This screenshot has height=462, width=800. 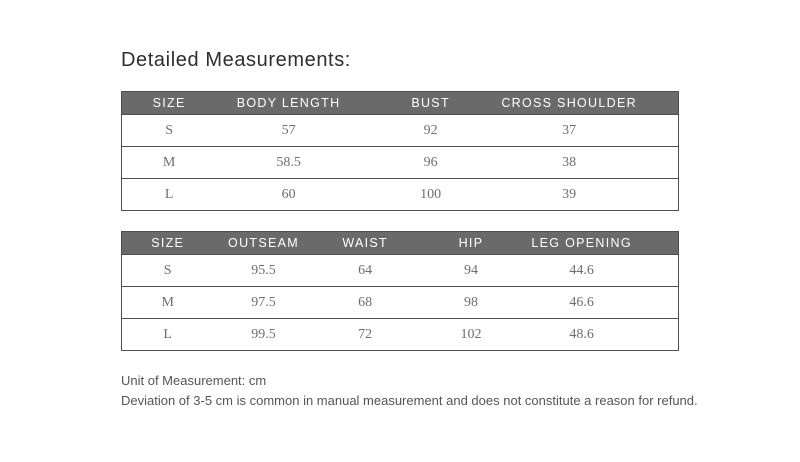 I want to click on table-row: S 95.5 64 94 44.6, so click(x=400, y=270).